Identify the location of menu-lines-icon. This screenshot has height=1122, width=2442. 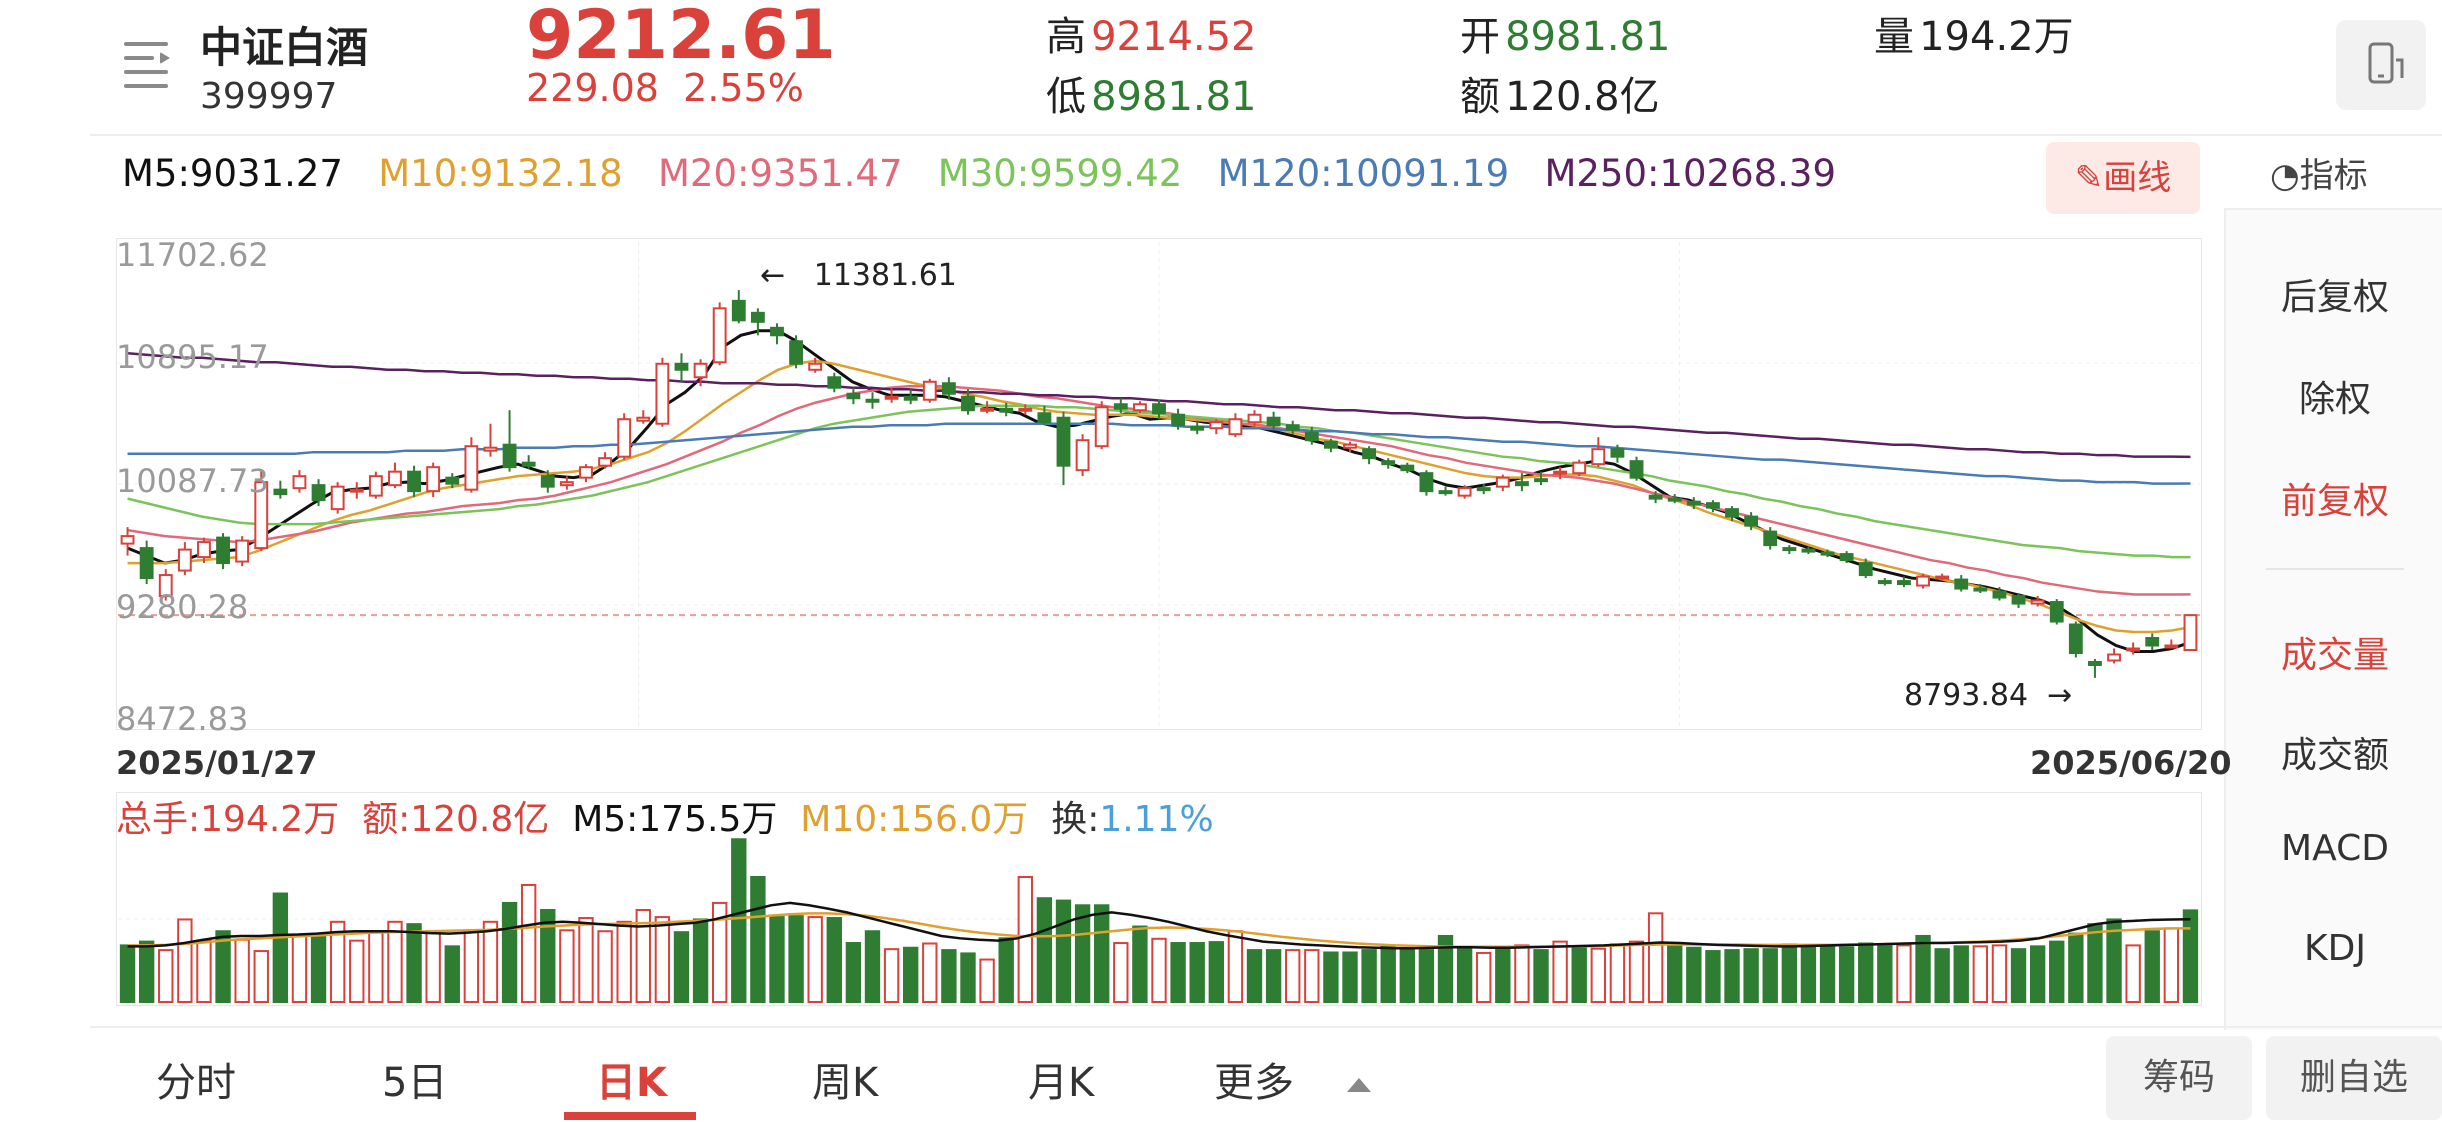
(150, 65).